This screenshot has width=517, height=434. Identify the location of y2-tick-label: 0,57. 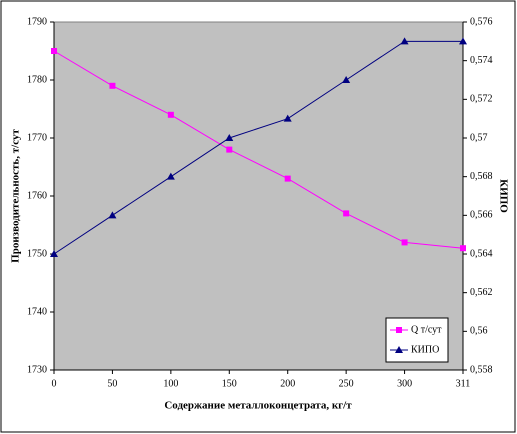
(479, 137).